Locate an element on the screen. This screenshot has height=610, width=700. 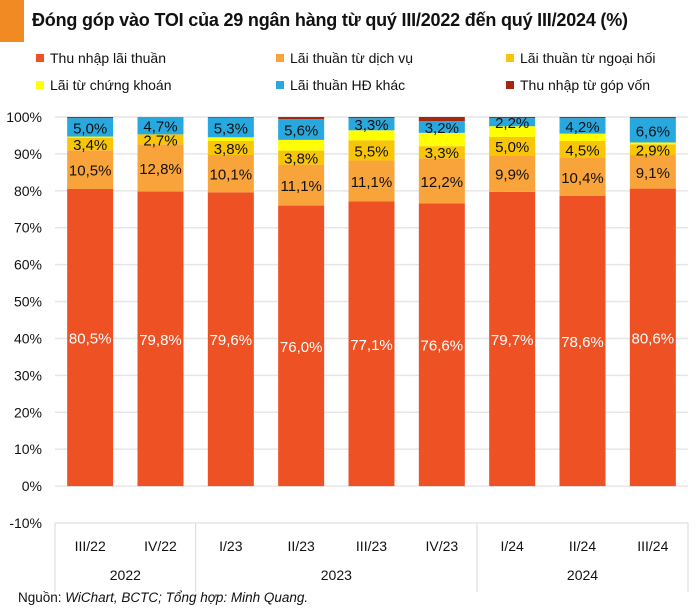
x-tick-label: III/23 is located at coordinates (371, 546).